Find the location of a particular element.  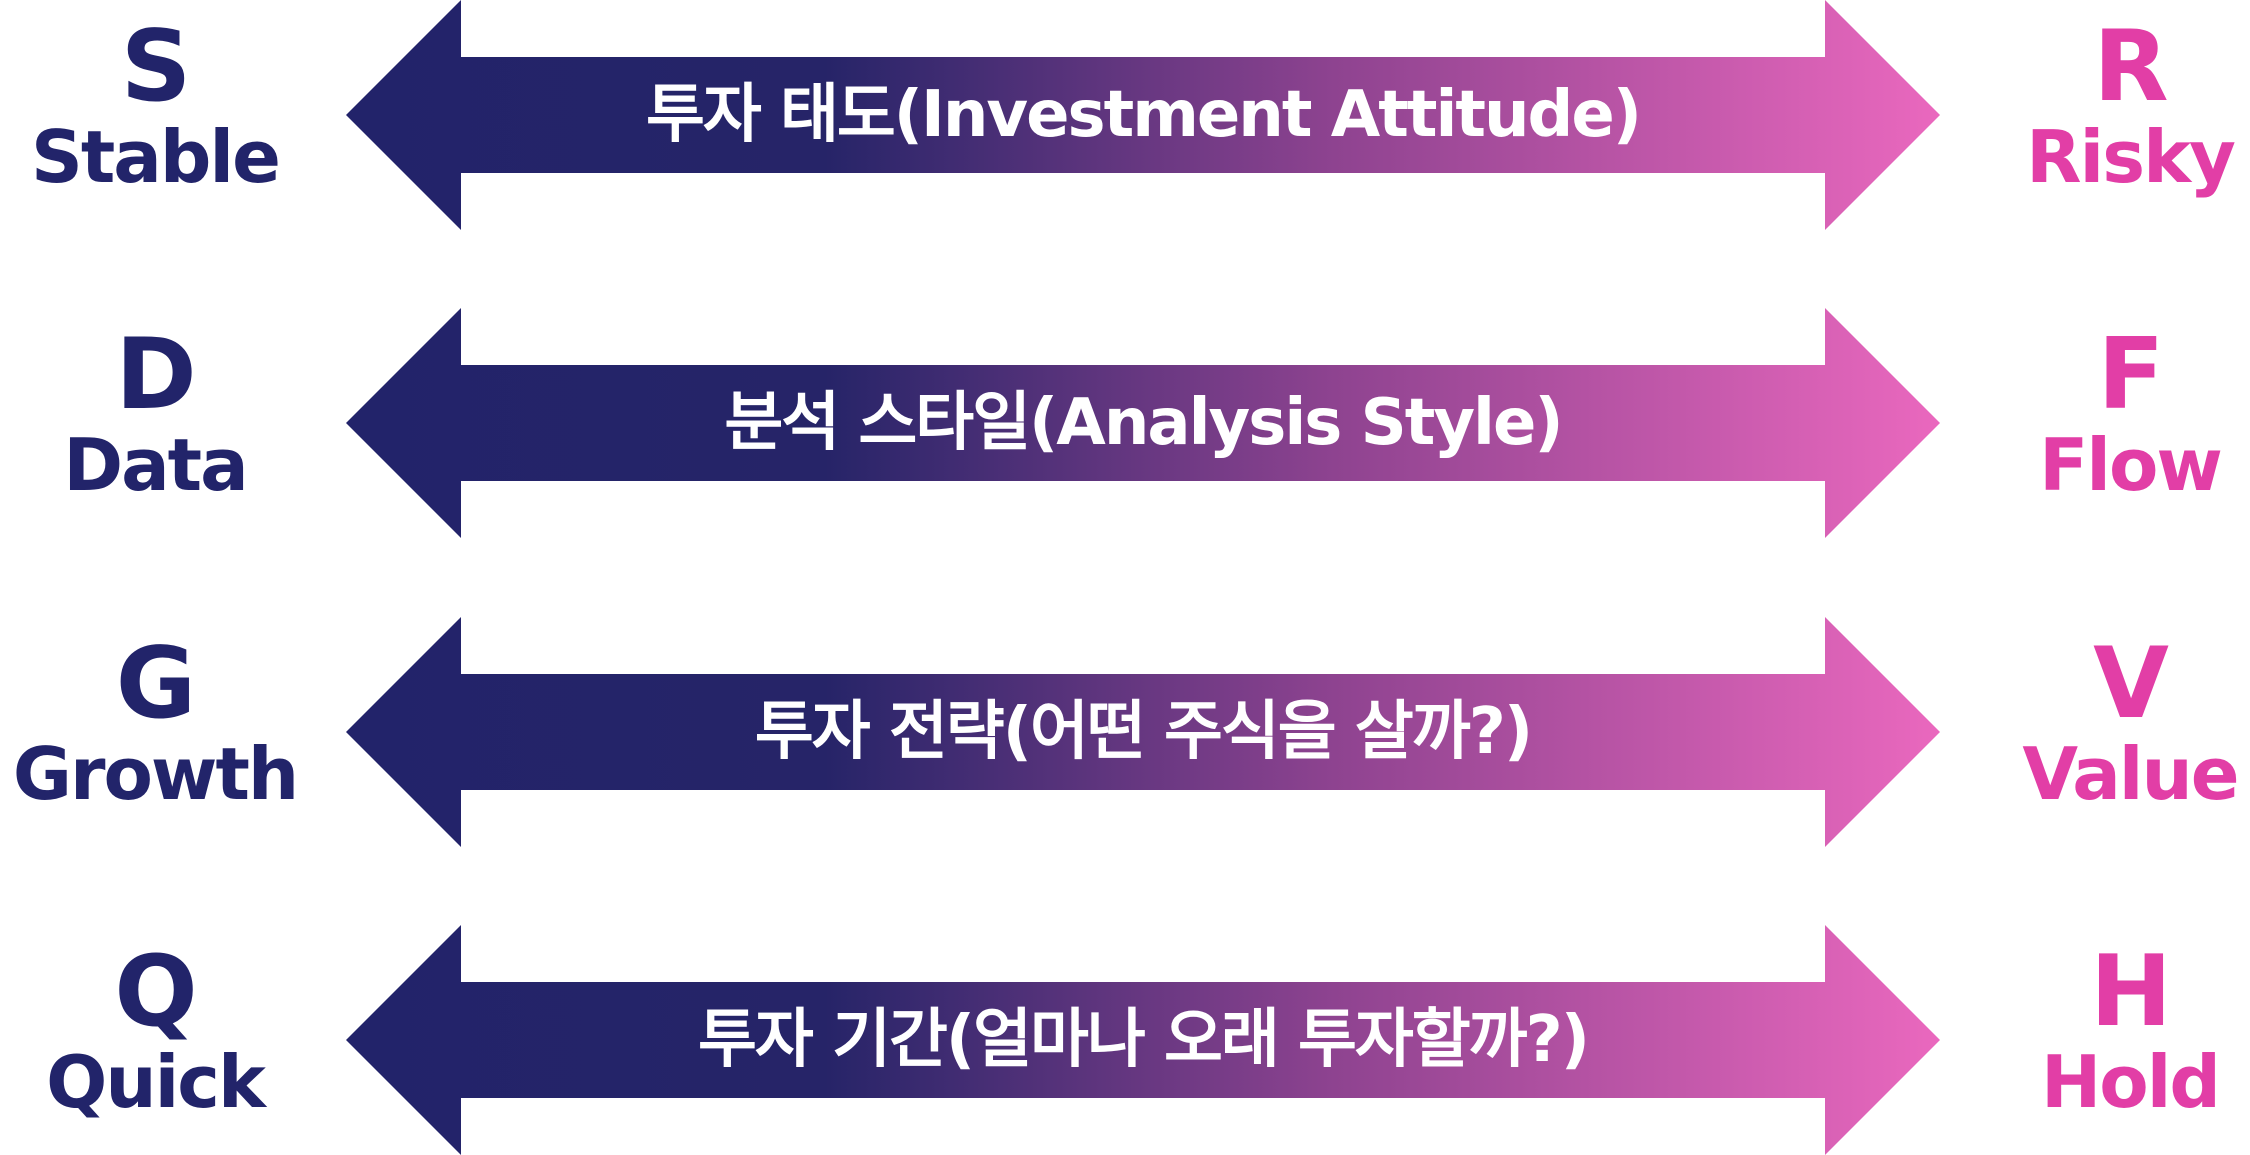

left-pole-letter: S is located at coordinates (156, 67).